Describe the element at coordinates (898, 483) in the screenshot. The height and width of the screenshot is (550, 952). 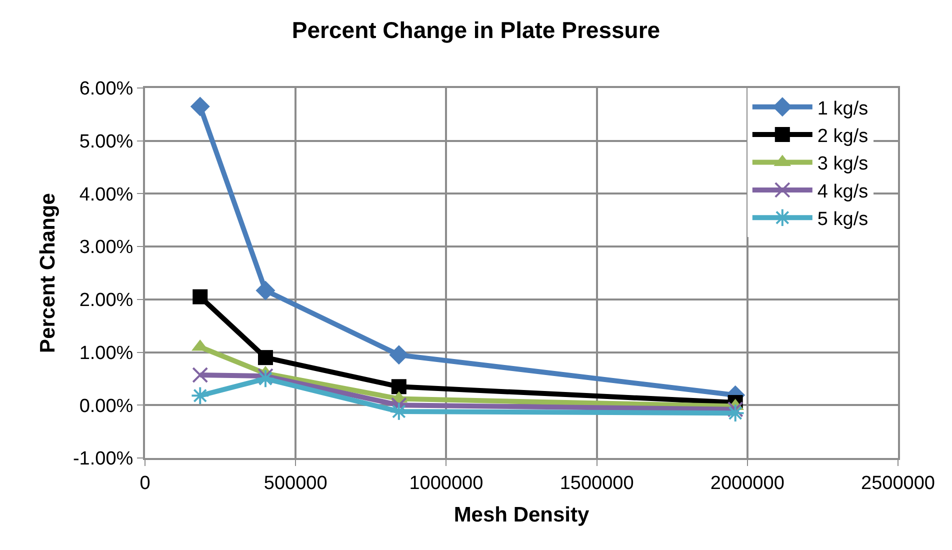
I see `x-tick-label: 2500000` at that location.